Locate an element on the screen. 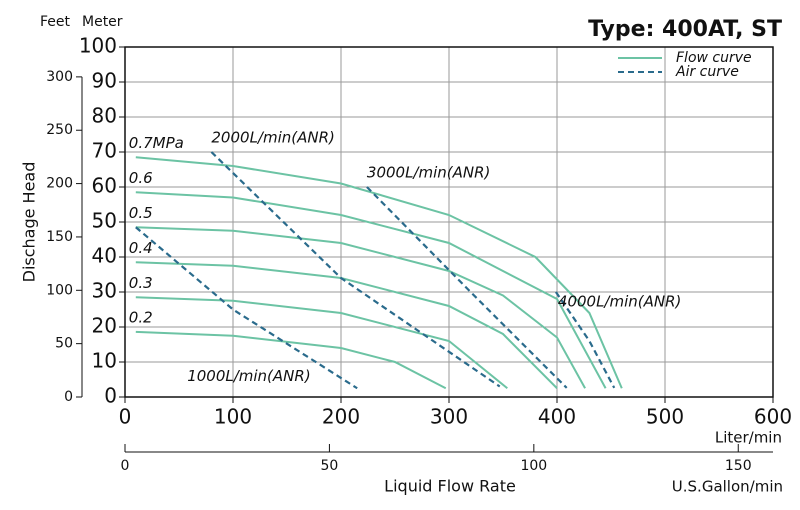 Image resolution: width=800 pixels, height=510 pixels. series-label: 4000L/min(ANR) is located at coordinates (619, 302).